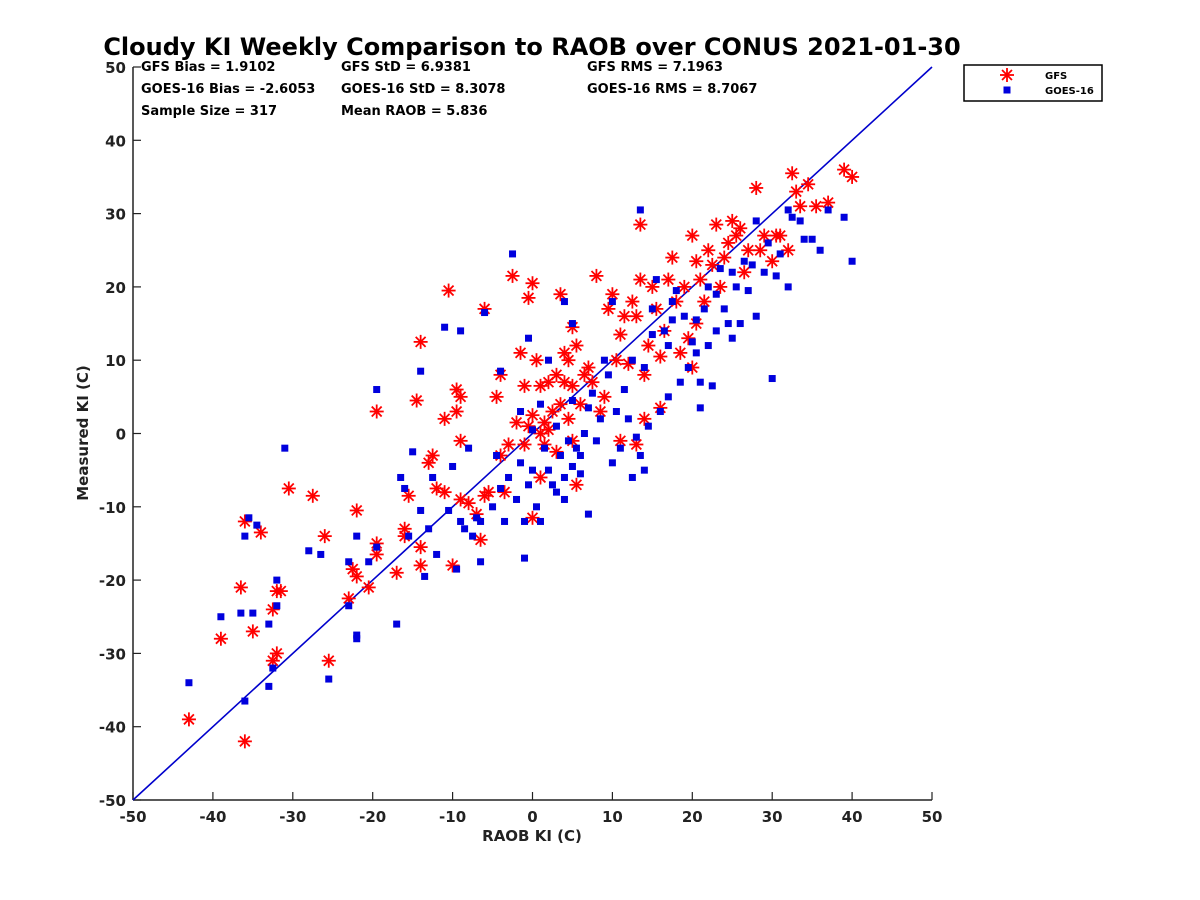 The height and width of the screenshot is (900, 1200). I want to click on legend-box, so click(1033, 83).